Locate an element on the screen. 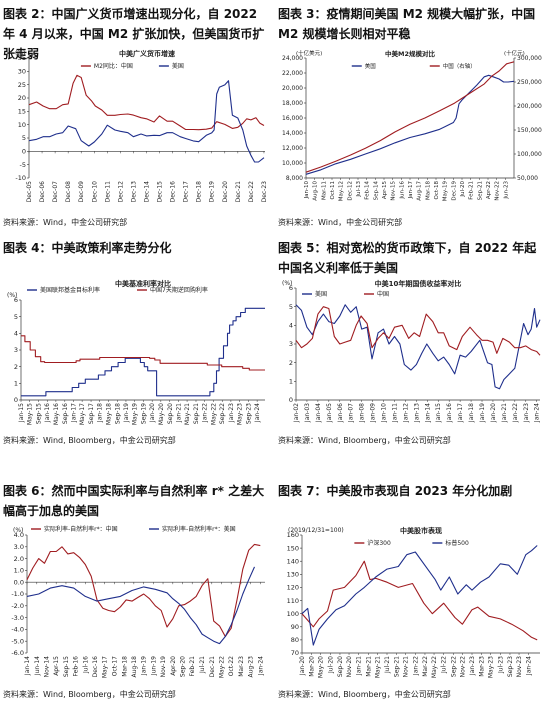  y-tick-label: -1.0 is located at coordinates (17, 594).